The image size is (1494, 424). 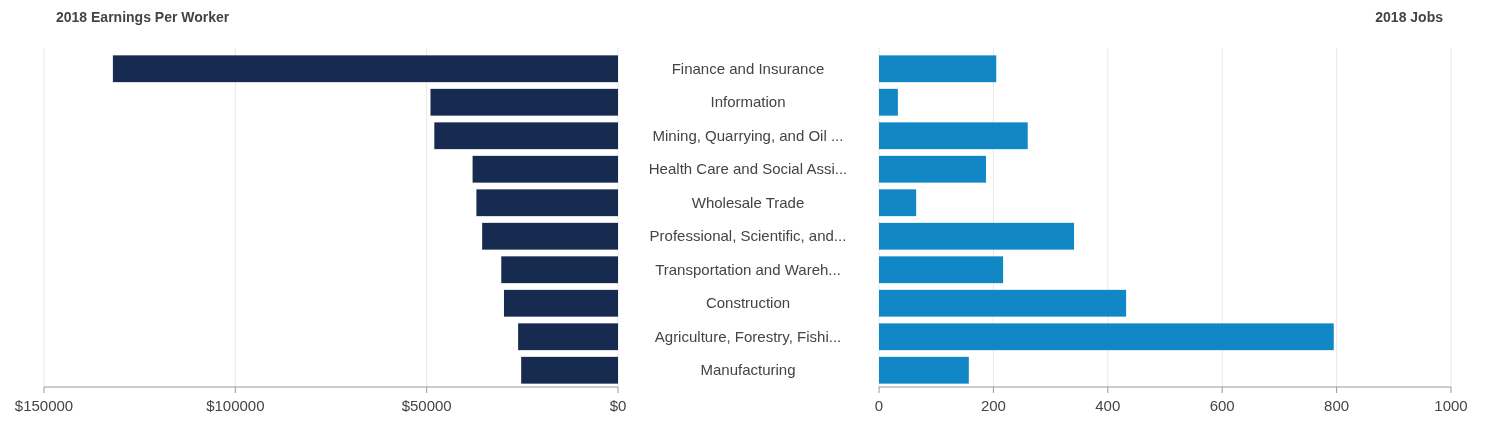 I want to click on x-tick-label: 200, so click(x=993, y=405).